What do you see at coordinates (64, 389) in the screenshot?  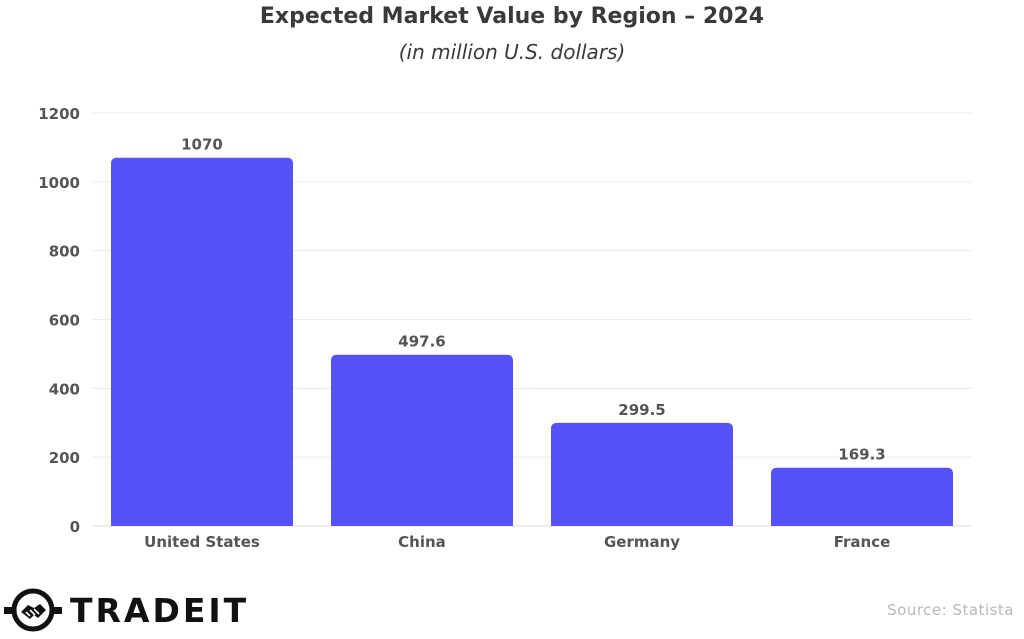 I see `y-tick-label: 400` at bounding box center [64, 389].